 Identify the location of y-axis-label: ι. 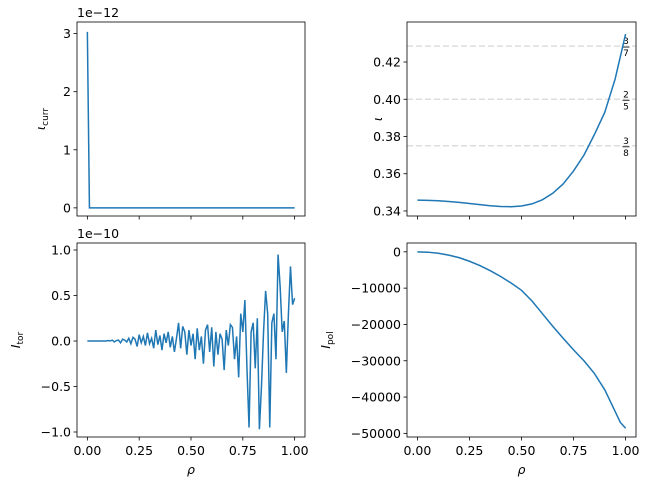
(377, 119).